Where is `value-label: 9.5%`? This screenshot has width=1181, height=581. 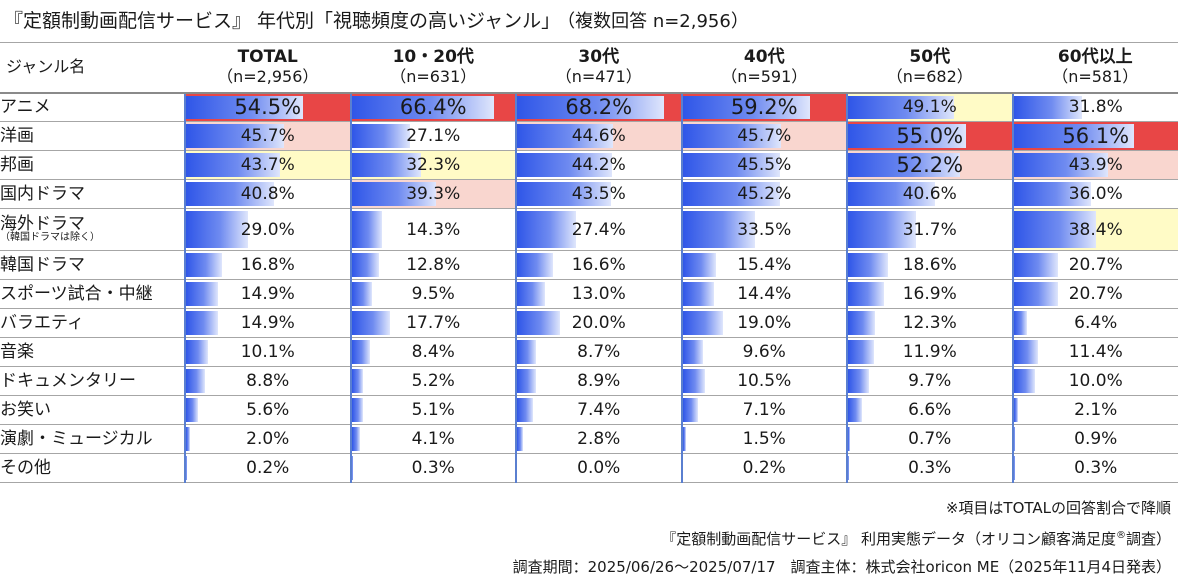 value-label: 9.5% is located at coordinates (433, 294).